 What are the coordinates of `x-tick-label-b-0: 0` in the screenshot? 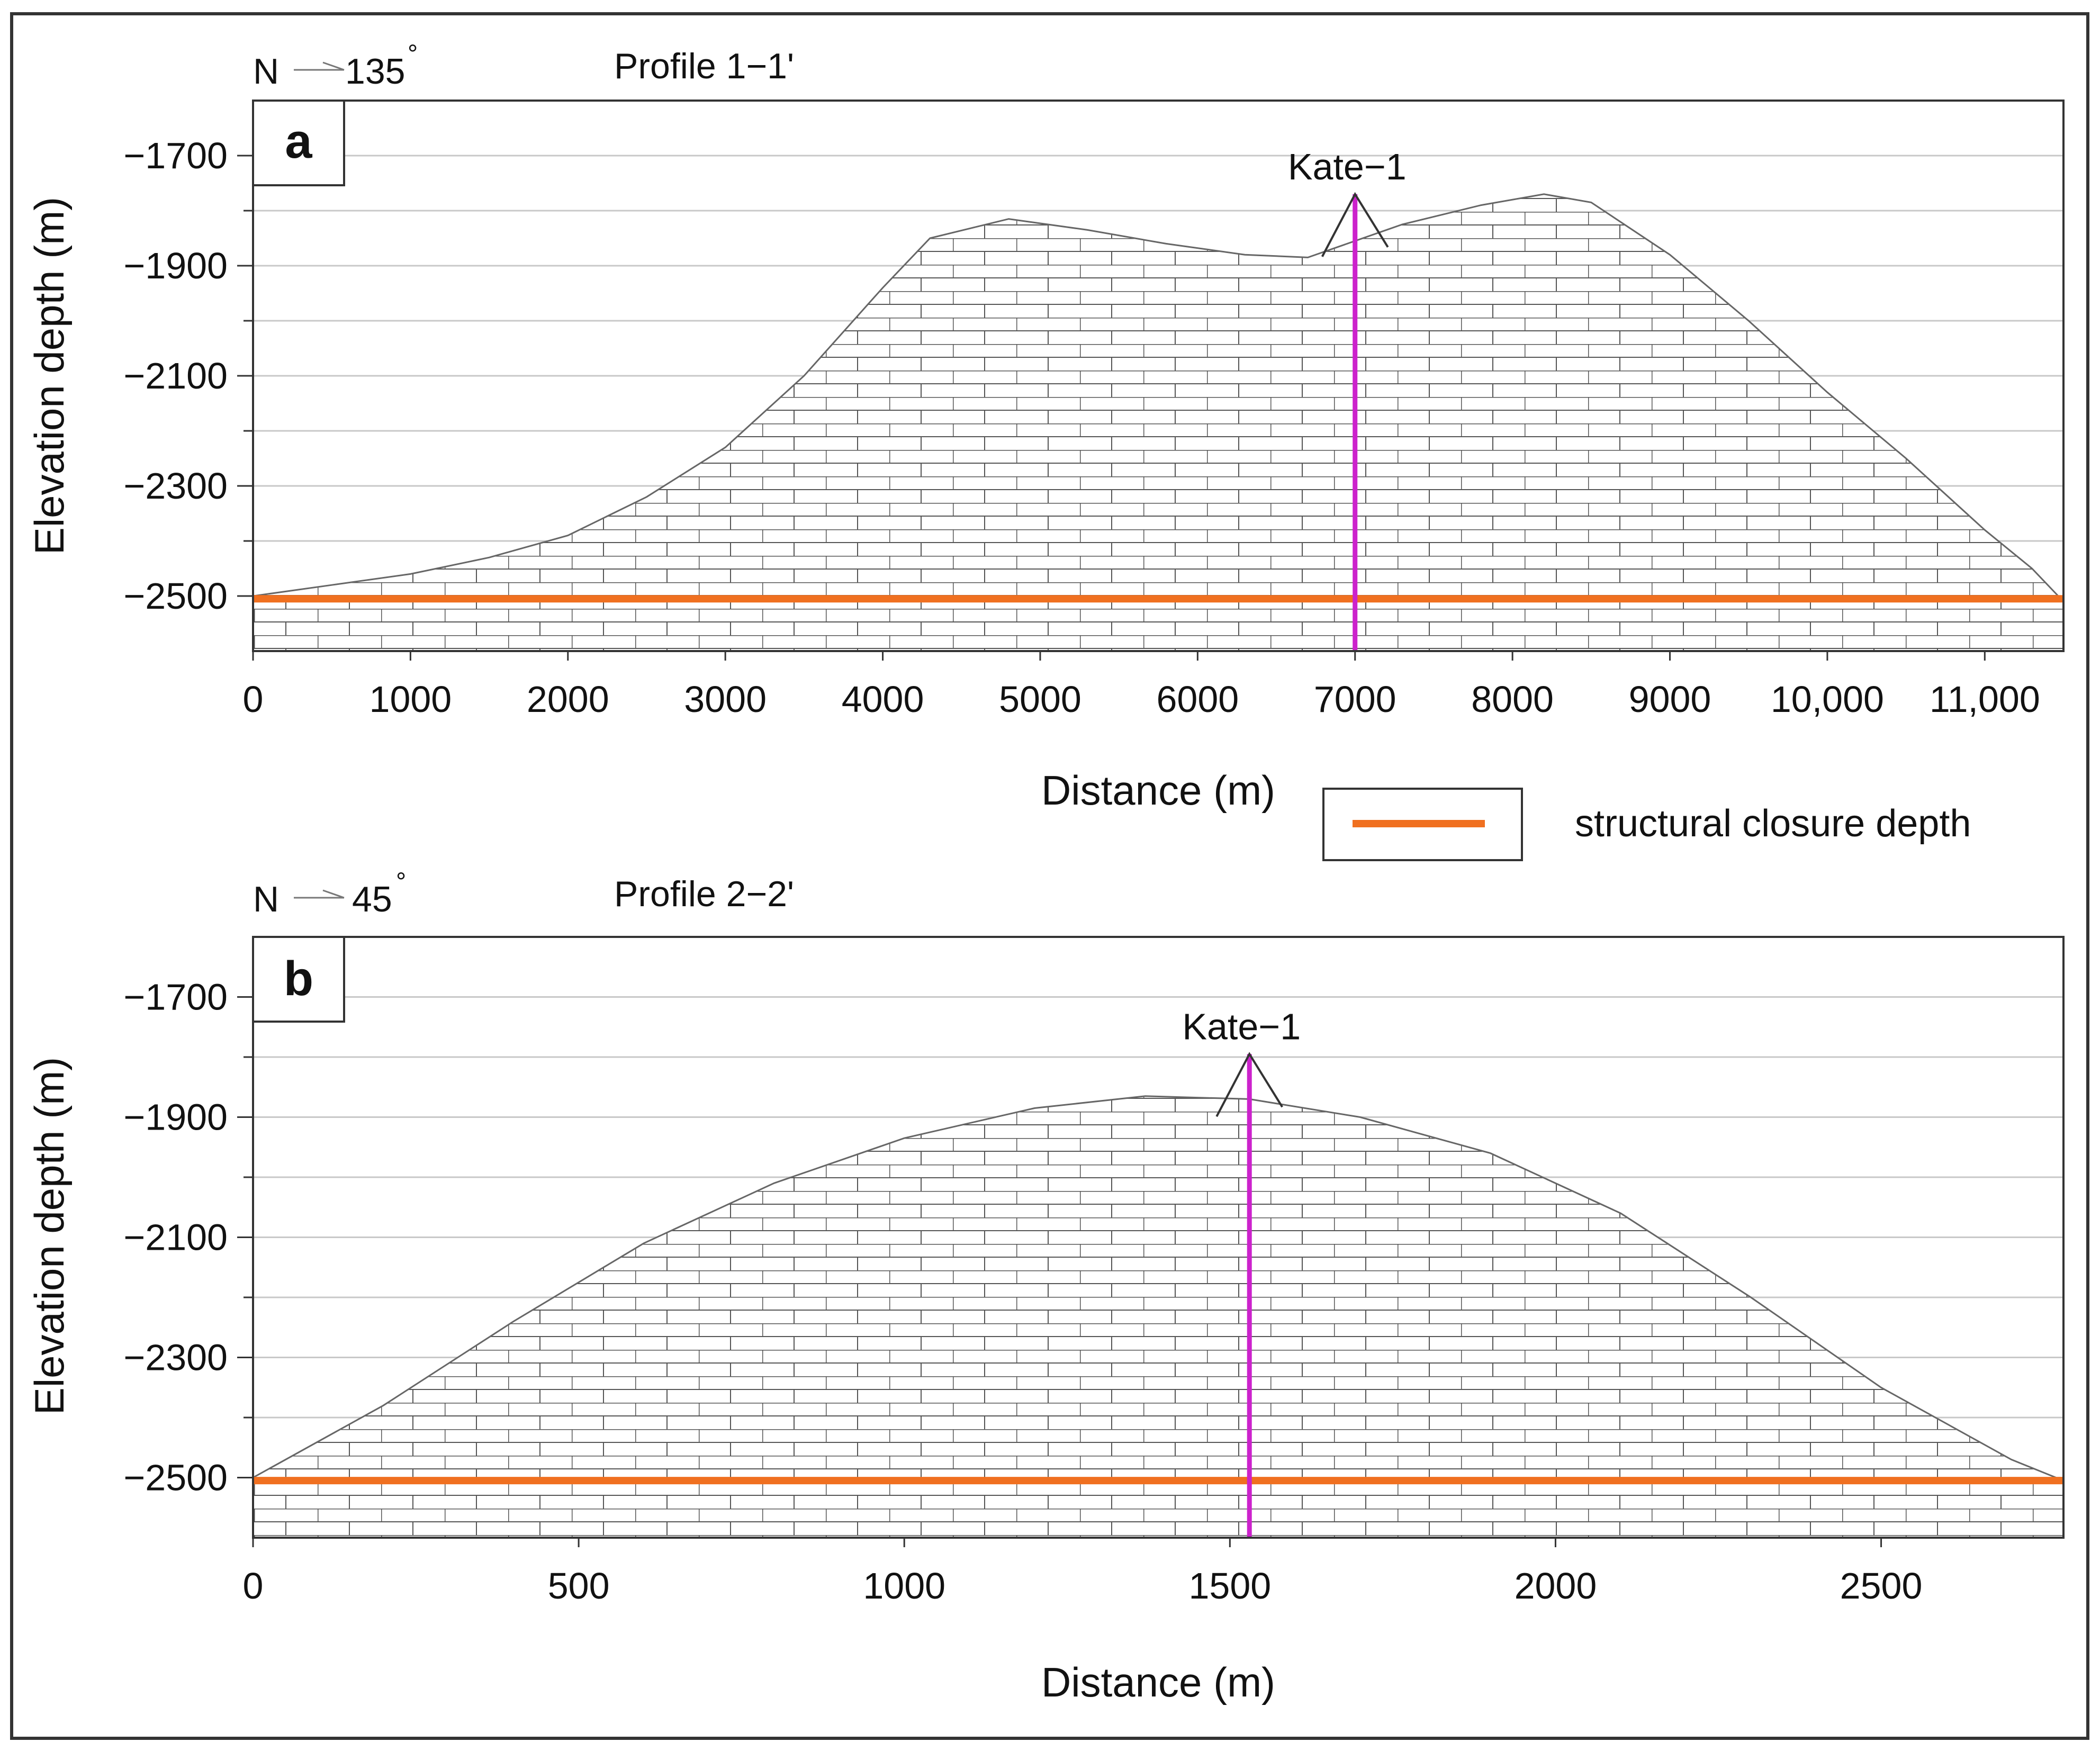 It's located at (254, 1585).